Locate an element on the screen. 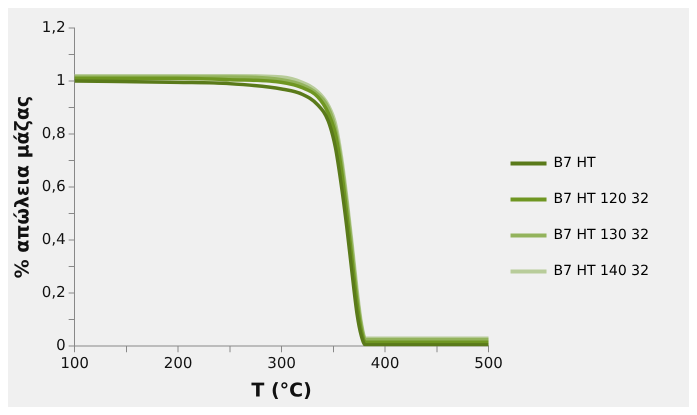 The width and height of the screenshot is (697, 415). y-tick-label: 0,6 is located at coordinates (54, 185).